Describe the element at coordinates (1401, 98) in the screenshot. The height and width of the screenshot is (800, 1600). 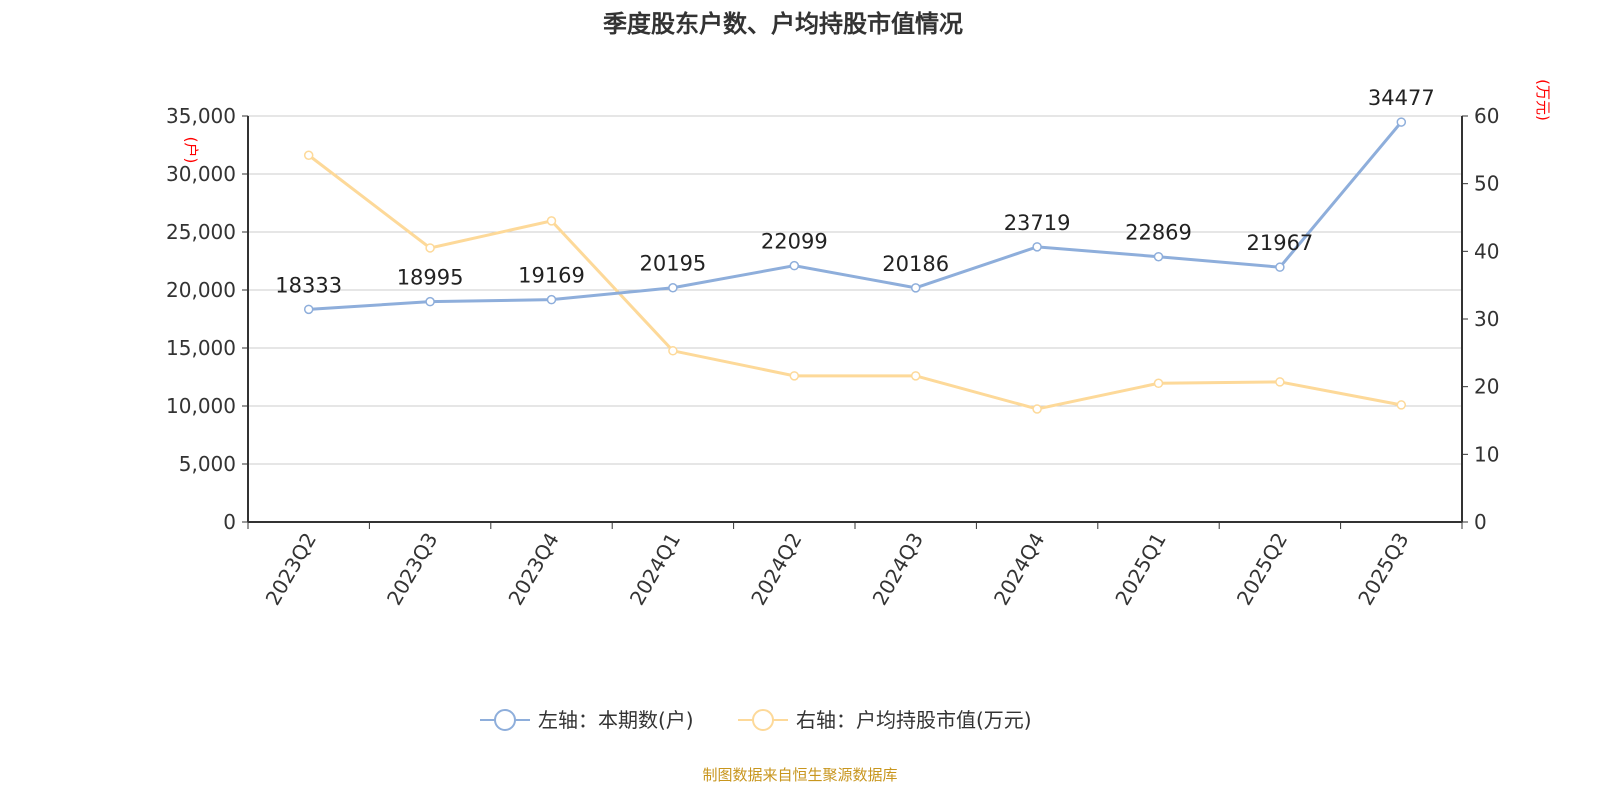
I see `data-label: 34477` at that location.